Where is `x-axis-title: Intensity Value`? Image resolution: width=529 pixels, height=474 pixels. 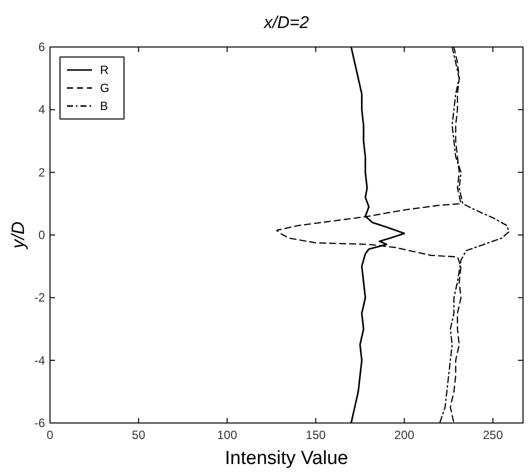
x-axis-title: Intensity Value is located at coordinates (286, 458).